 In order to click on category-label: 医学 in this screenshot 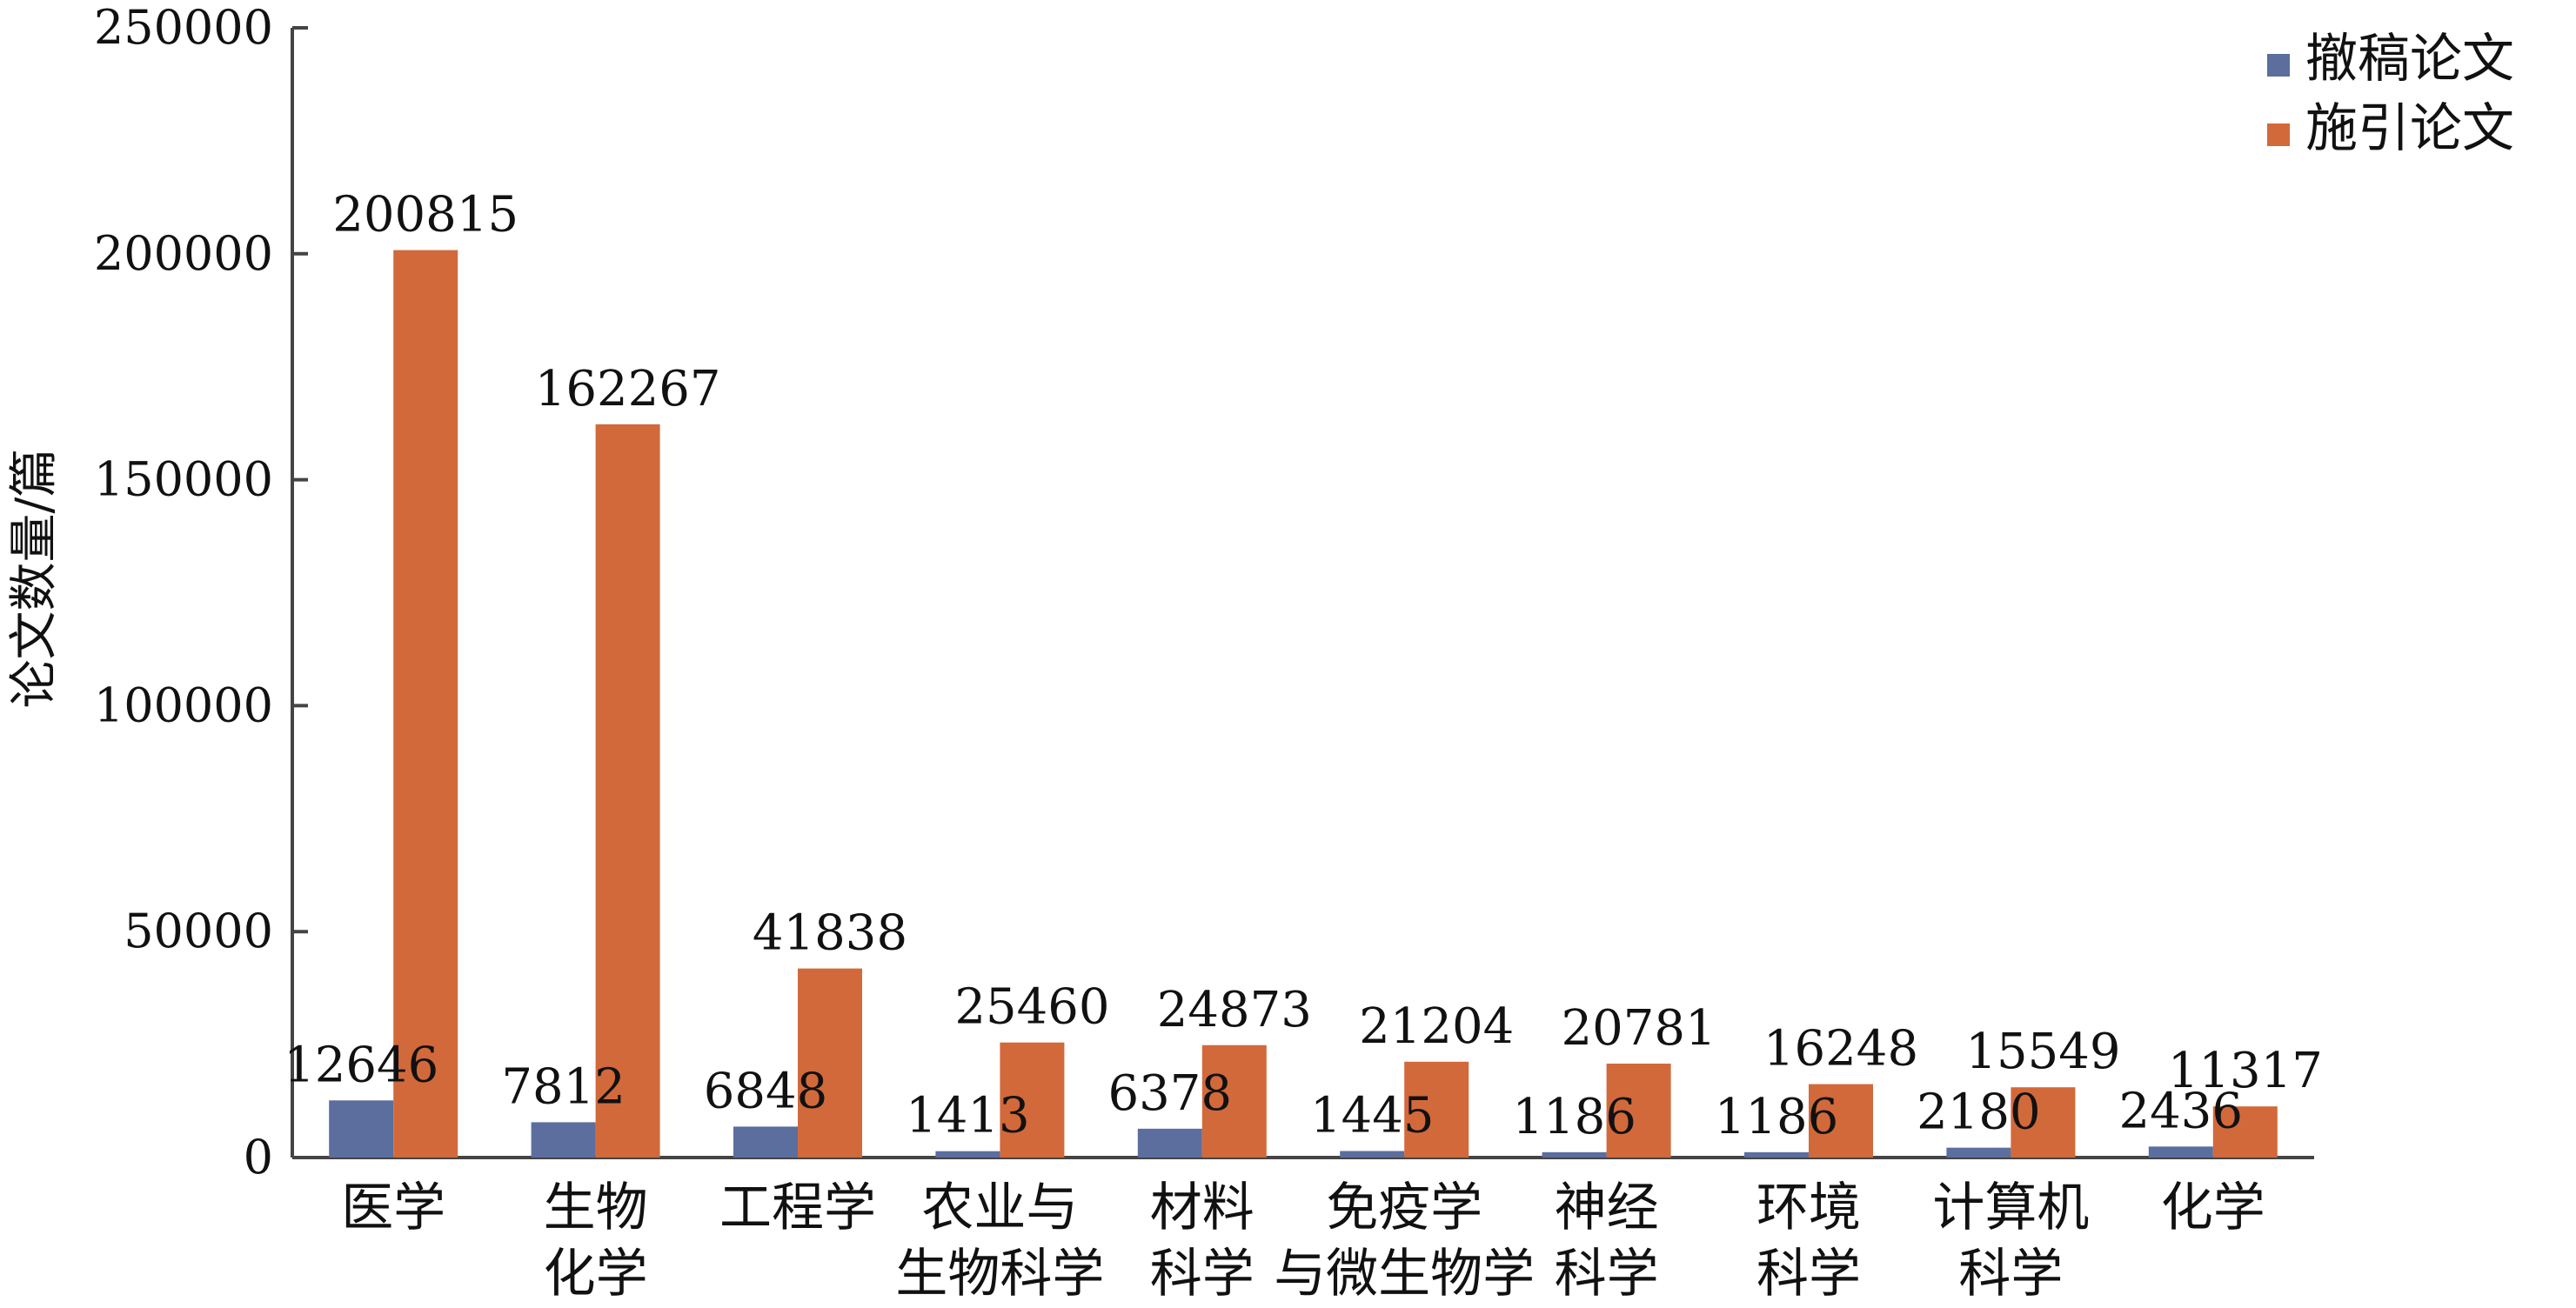, I will do `click(393, 1208)`.